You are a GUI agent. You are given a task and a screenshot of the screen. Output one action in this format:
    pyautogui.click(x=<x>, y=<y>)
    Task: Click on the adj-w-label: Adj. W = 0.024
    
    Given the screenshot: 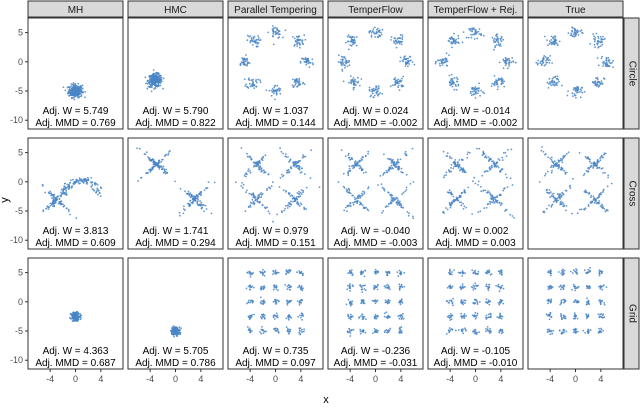 What is the action you would take?
    pyautogui.click(x=376, y=111)
    